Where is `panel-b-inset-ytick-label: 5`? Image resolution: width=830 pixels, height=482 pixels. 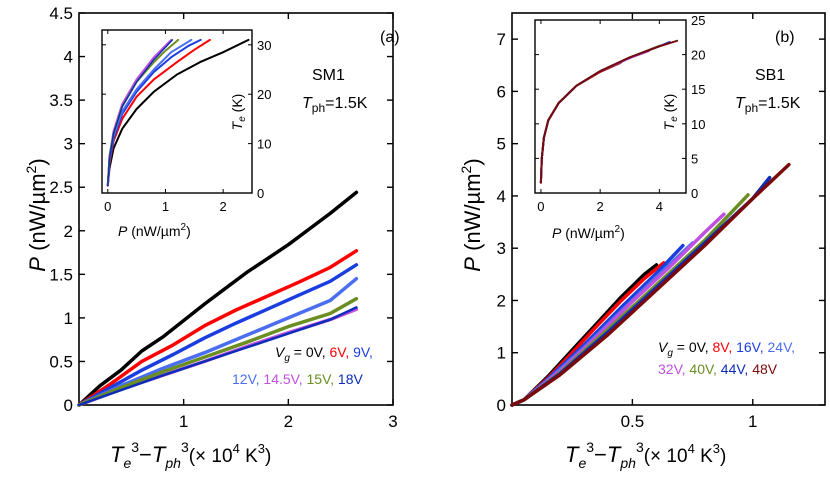 panel-b-inset-ytick-label: 5 is located at coordinates (694, 158).